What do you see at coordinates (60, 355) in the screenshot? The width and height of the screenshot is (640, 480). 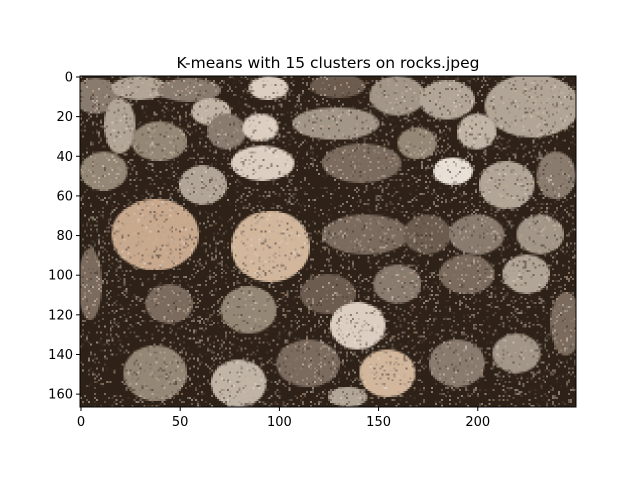 I see `y-tick-label: 140` at bounding box center [60, 355].